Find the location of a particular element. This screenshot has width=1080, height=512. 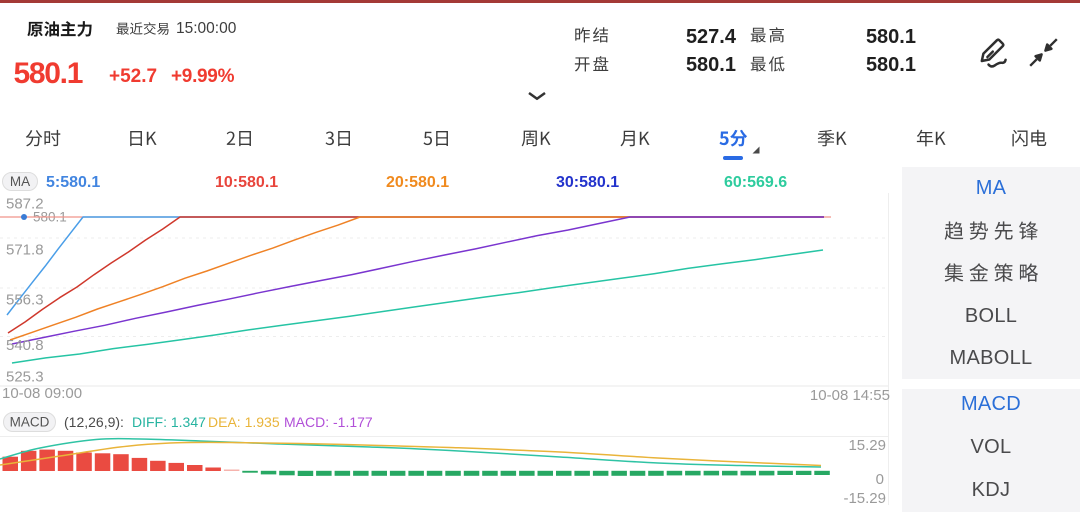

svg-text: 571.8 is located at coordinates (25, 249).